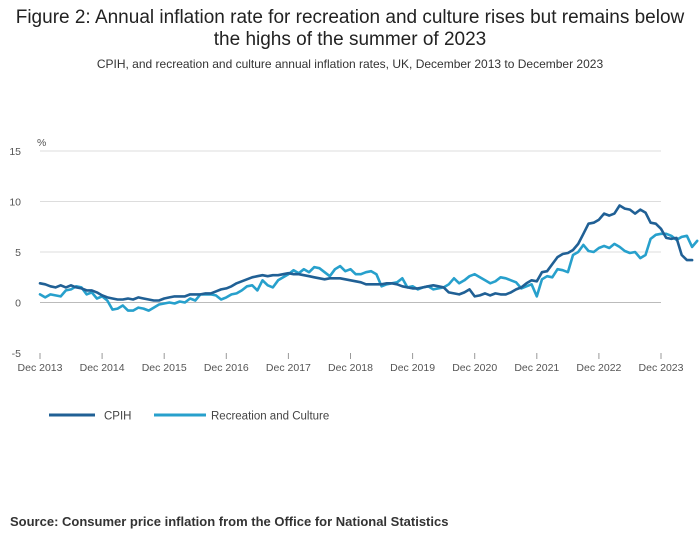  What do you see at coordinates (117, 417) in the screenshot?
I see `legend-label: CPIH` at bounding box center [117, 417].